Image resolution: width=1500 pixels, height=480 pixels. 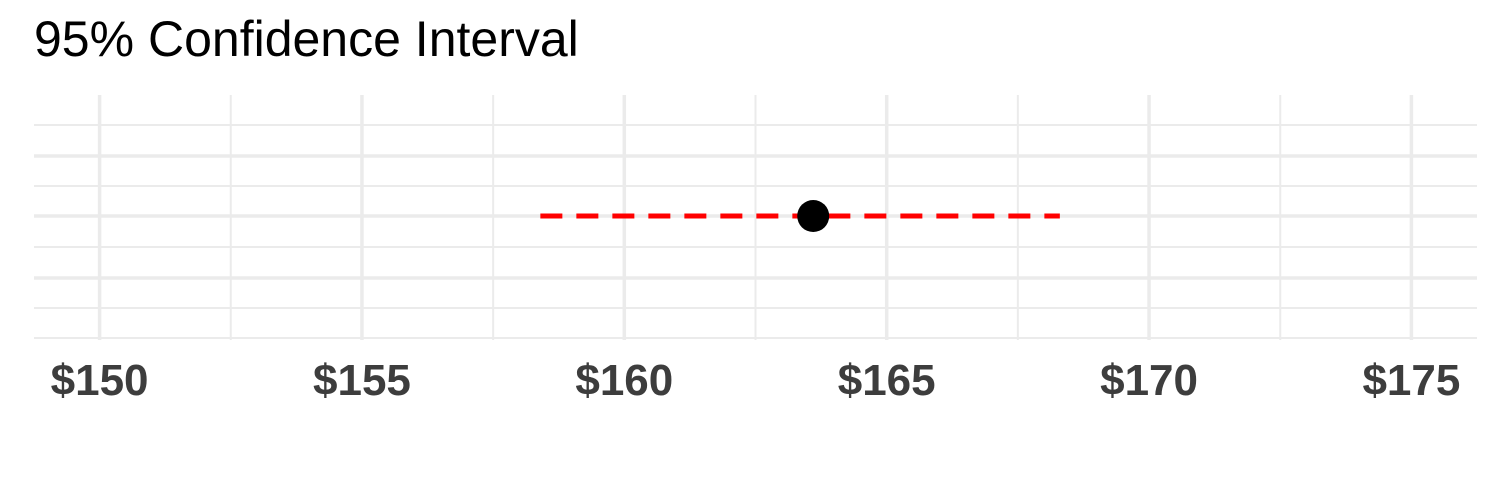 I want to click on x-tick-label: $175, so click(x=1411, y=380).